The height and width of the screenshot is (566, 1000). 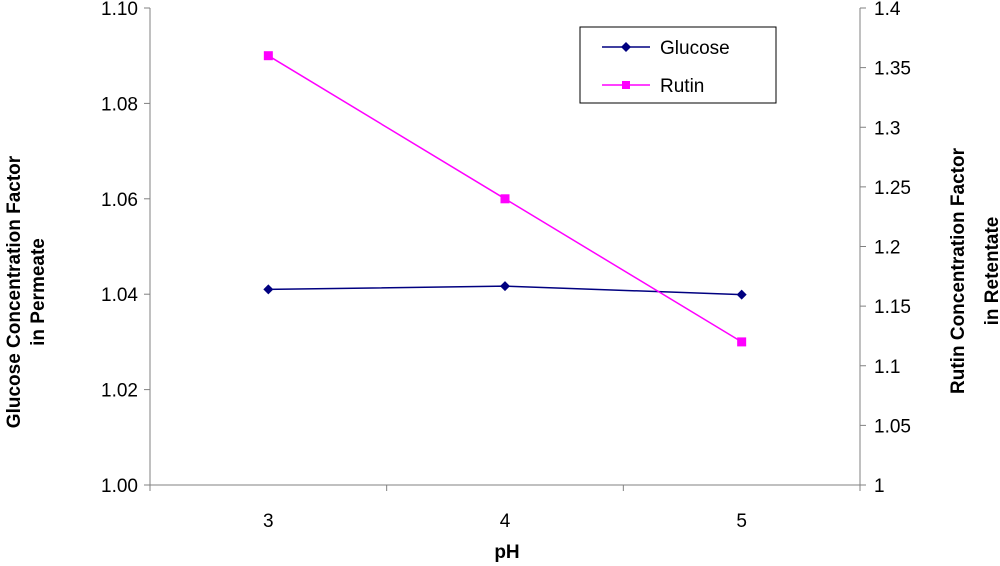 What do you see at coordinates (26, 291) in the screenshot?
I see `left-y-axis-title: Glucose Concentration Factor in Permeate` at bounding box center [26, 291].